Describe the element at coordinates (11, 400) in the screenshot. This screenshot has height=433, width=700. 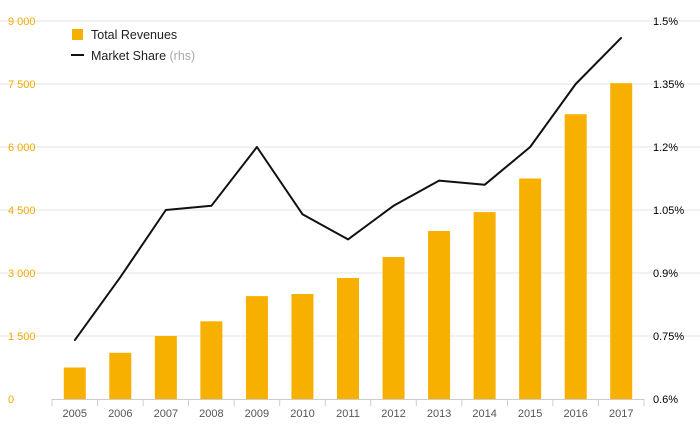
I see `left-tick-label-0: 0` at that location.